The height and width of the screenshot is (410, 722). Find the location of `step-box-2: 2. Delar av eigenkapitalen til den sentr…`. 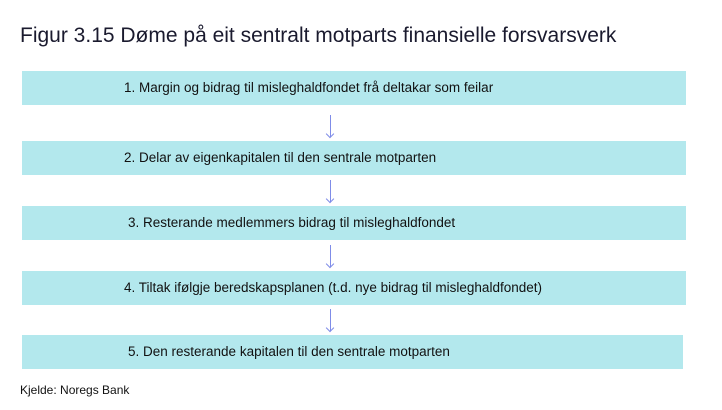

step-box-2: 2. Delar av eigenkapitalen til den sentr… is located at coordinates (354, 158).